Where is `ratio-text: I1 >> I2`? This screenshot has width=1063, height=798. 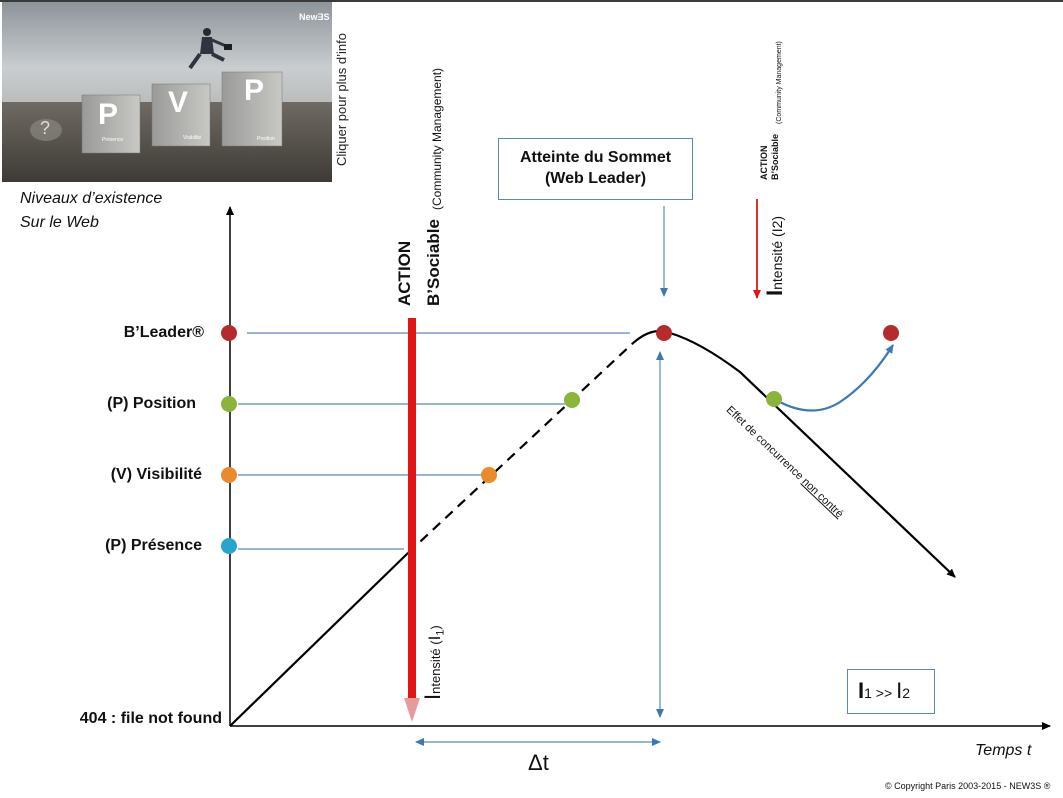 ratio-text: I1 >> I2 is located at coordinates (896, 691).